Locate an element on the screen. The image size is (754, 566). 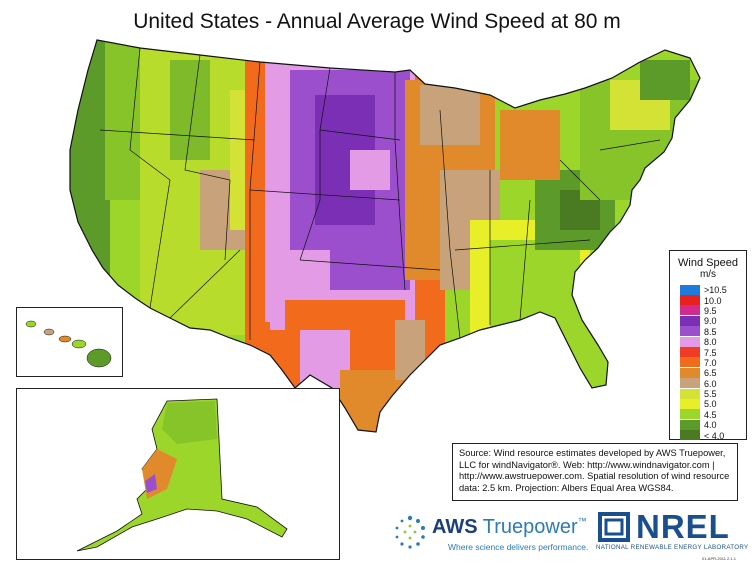
legend-label: 8.0 is located at coordinates (710, 342).